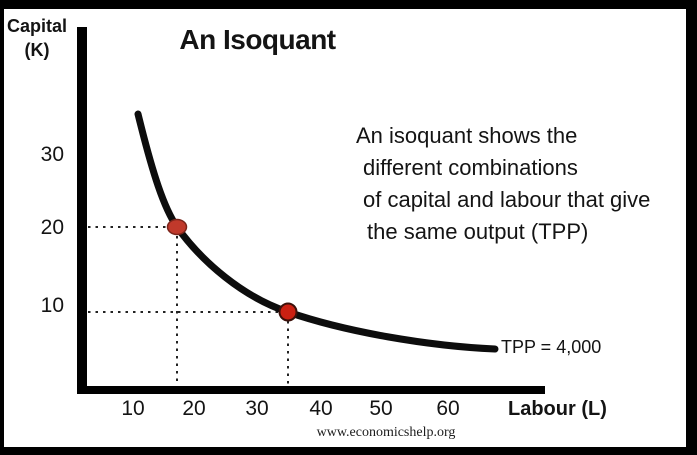 The height and width of the screenshot is (455, 697). Describe the element at coordinates (52, 154) in the screenshot. I see `y-tick-30: 30` at that location.